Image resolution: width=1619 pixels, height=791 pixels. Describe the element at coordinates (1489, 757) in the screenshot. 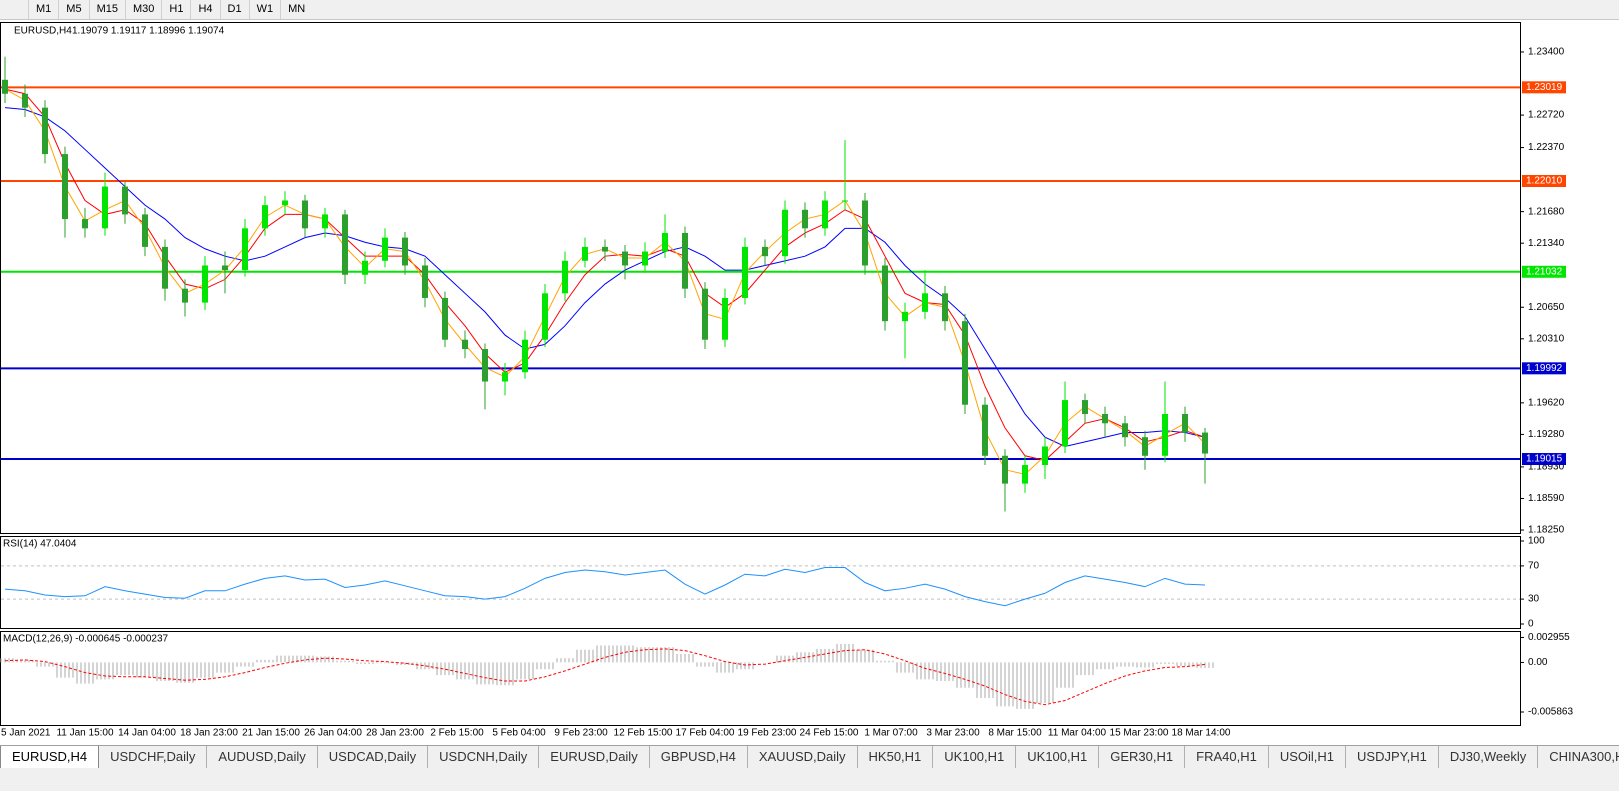

I see `chart-tab: DJ30,Weekly` at that location.